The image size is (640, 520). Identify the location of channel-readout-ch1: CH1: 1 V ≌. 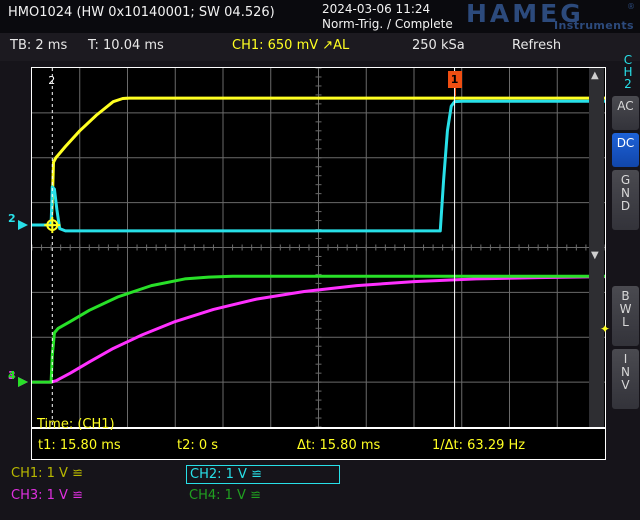
(47, 473).